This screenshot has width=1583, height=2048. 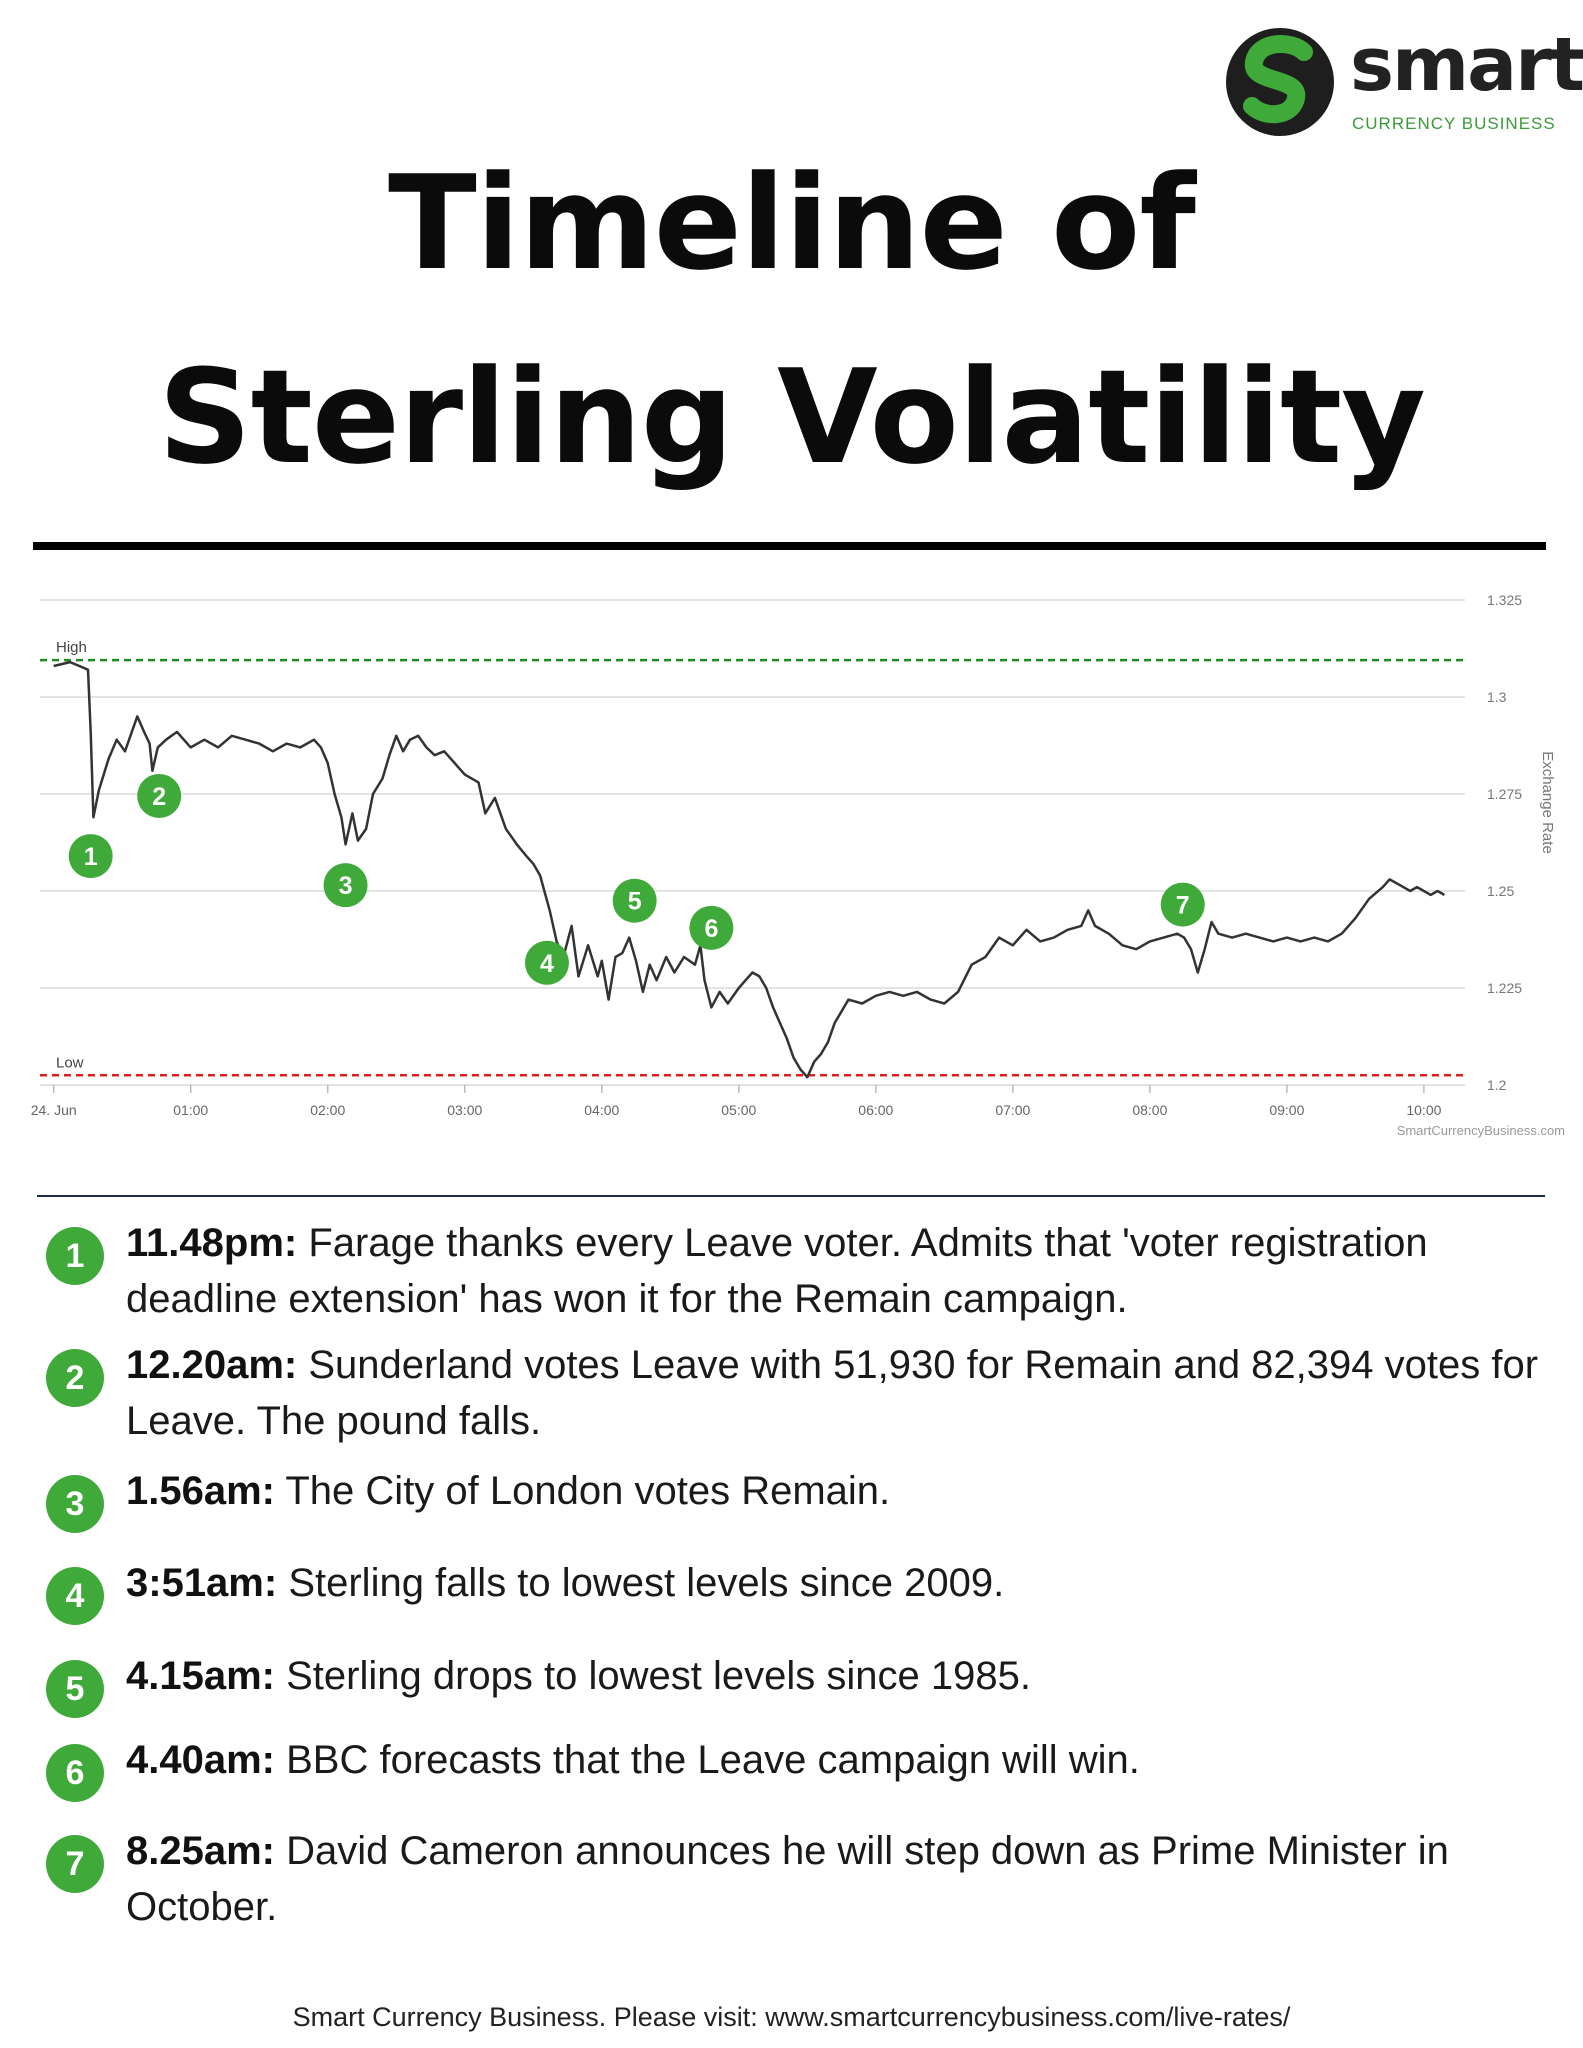 What do you see at coordinates (1149, 1110) in the screenshot?
I see `x-tick-label: 08:00` at bounding box center [1149, 1110].